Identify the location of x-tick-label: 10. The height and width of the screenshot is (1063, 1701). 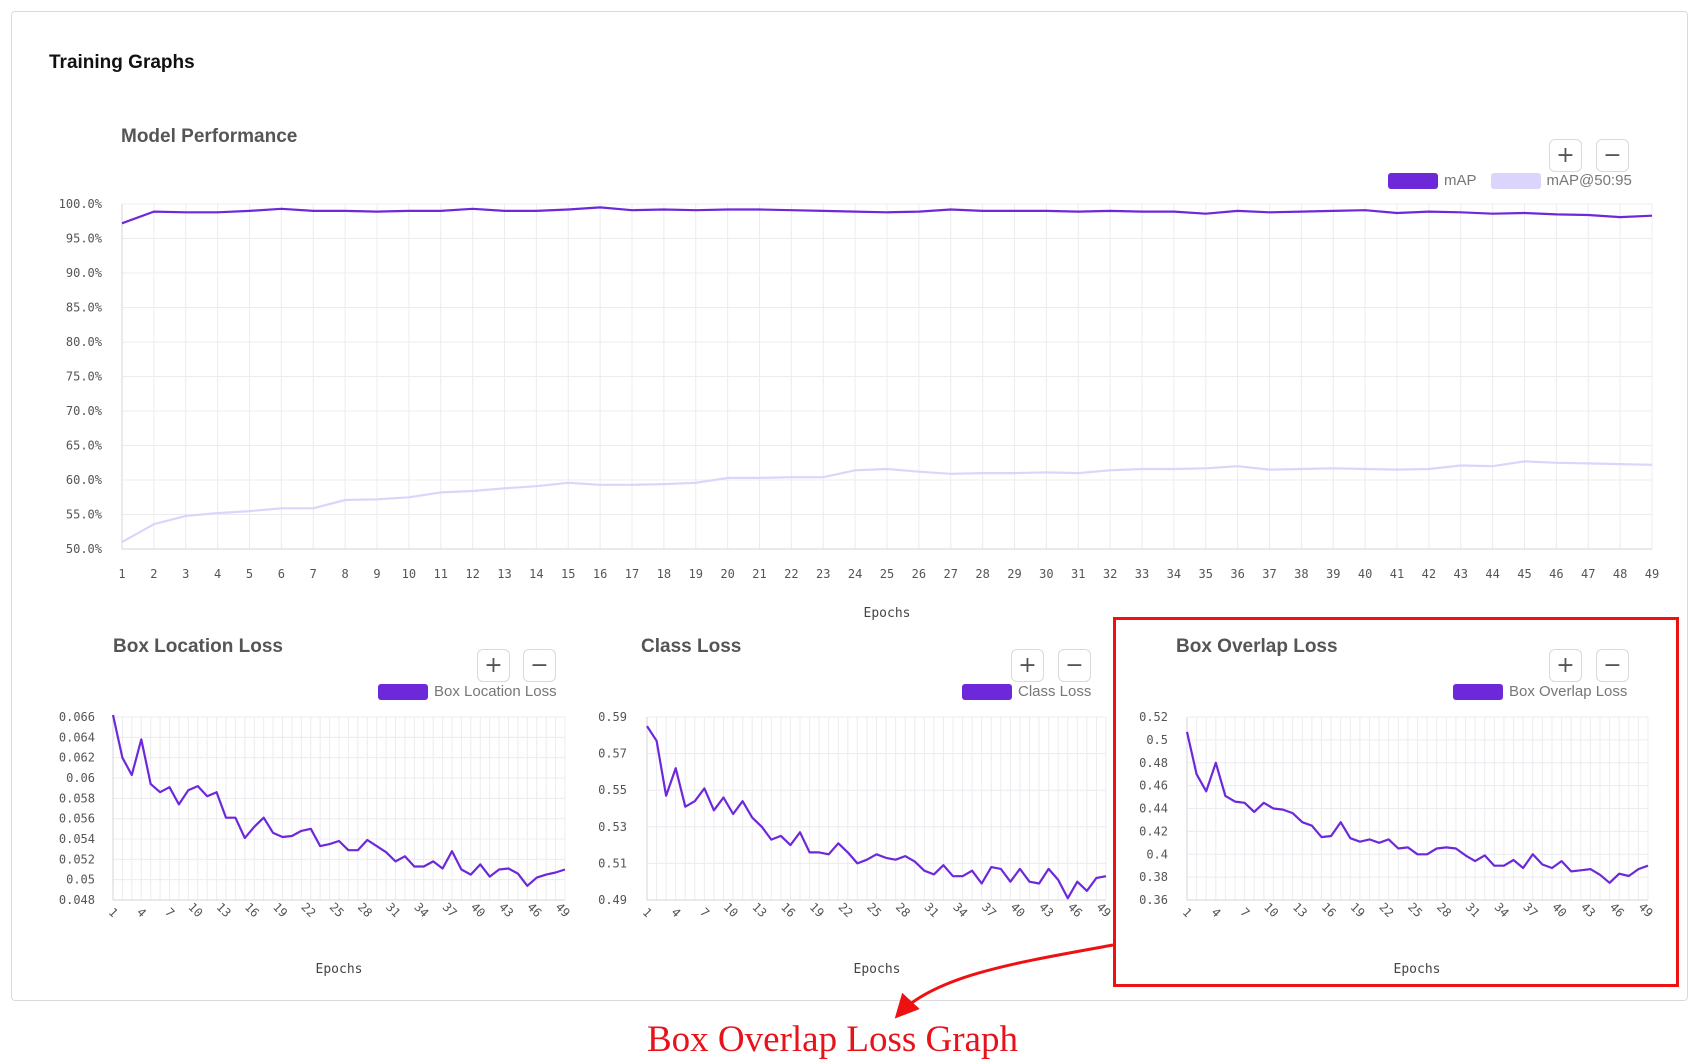
(409, 574).